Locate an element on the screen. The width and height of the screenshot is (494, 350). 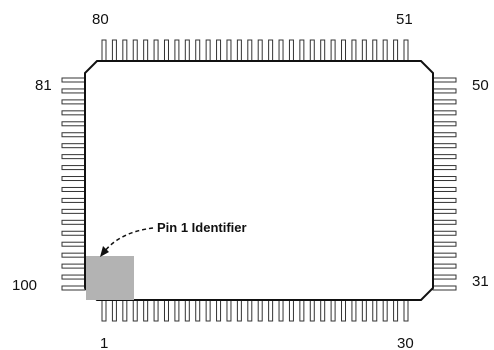
pin1-identifier-marker is located at coordinates (110, 278).